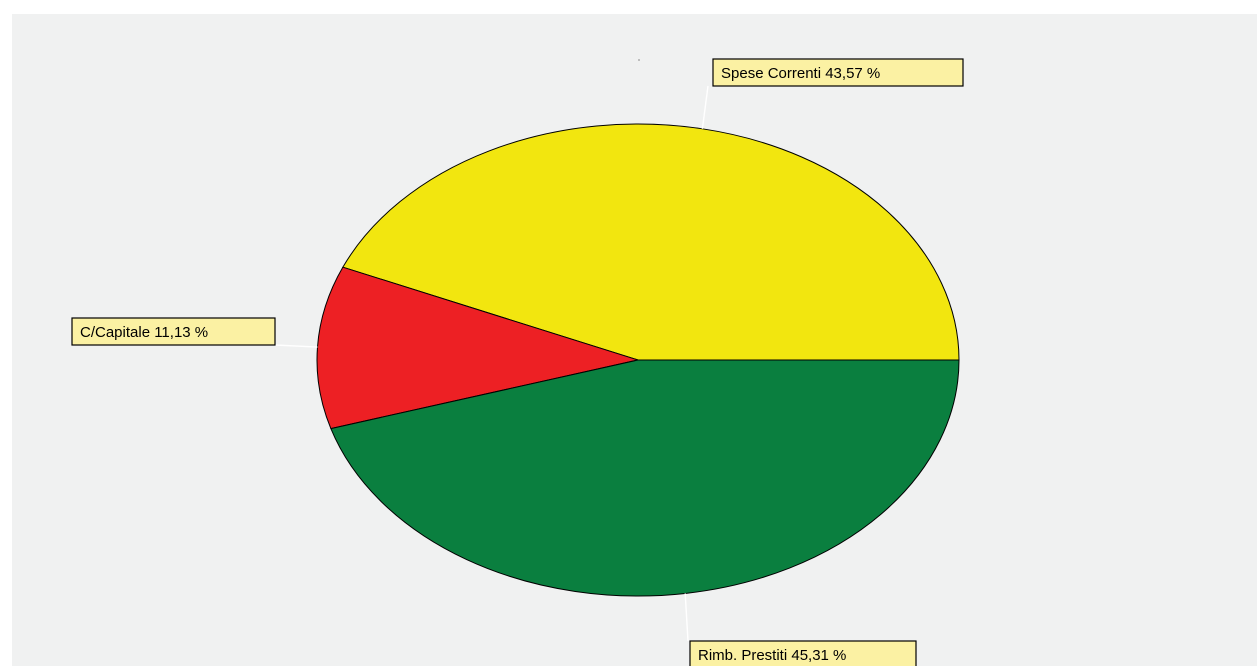 This screenshot has height=666, width=1257. I want to click on data-label-text: C/Capitale 11,13 %, so click(144, 332).